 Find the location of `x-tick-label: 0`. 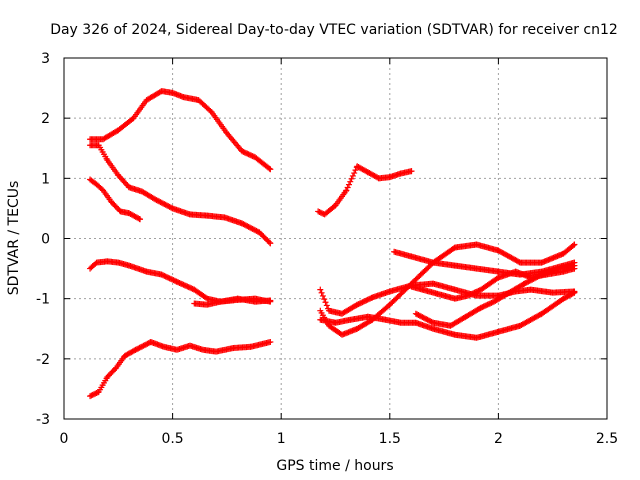

x-tick-label: 0 is located at coordinates (64, 439).